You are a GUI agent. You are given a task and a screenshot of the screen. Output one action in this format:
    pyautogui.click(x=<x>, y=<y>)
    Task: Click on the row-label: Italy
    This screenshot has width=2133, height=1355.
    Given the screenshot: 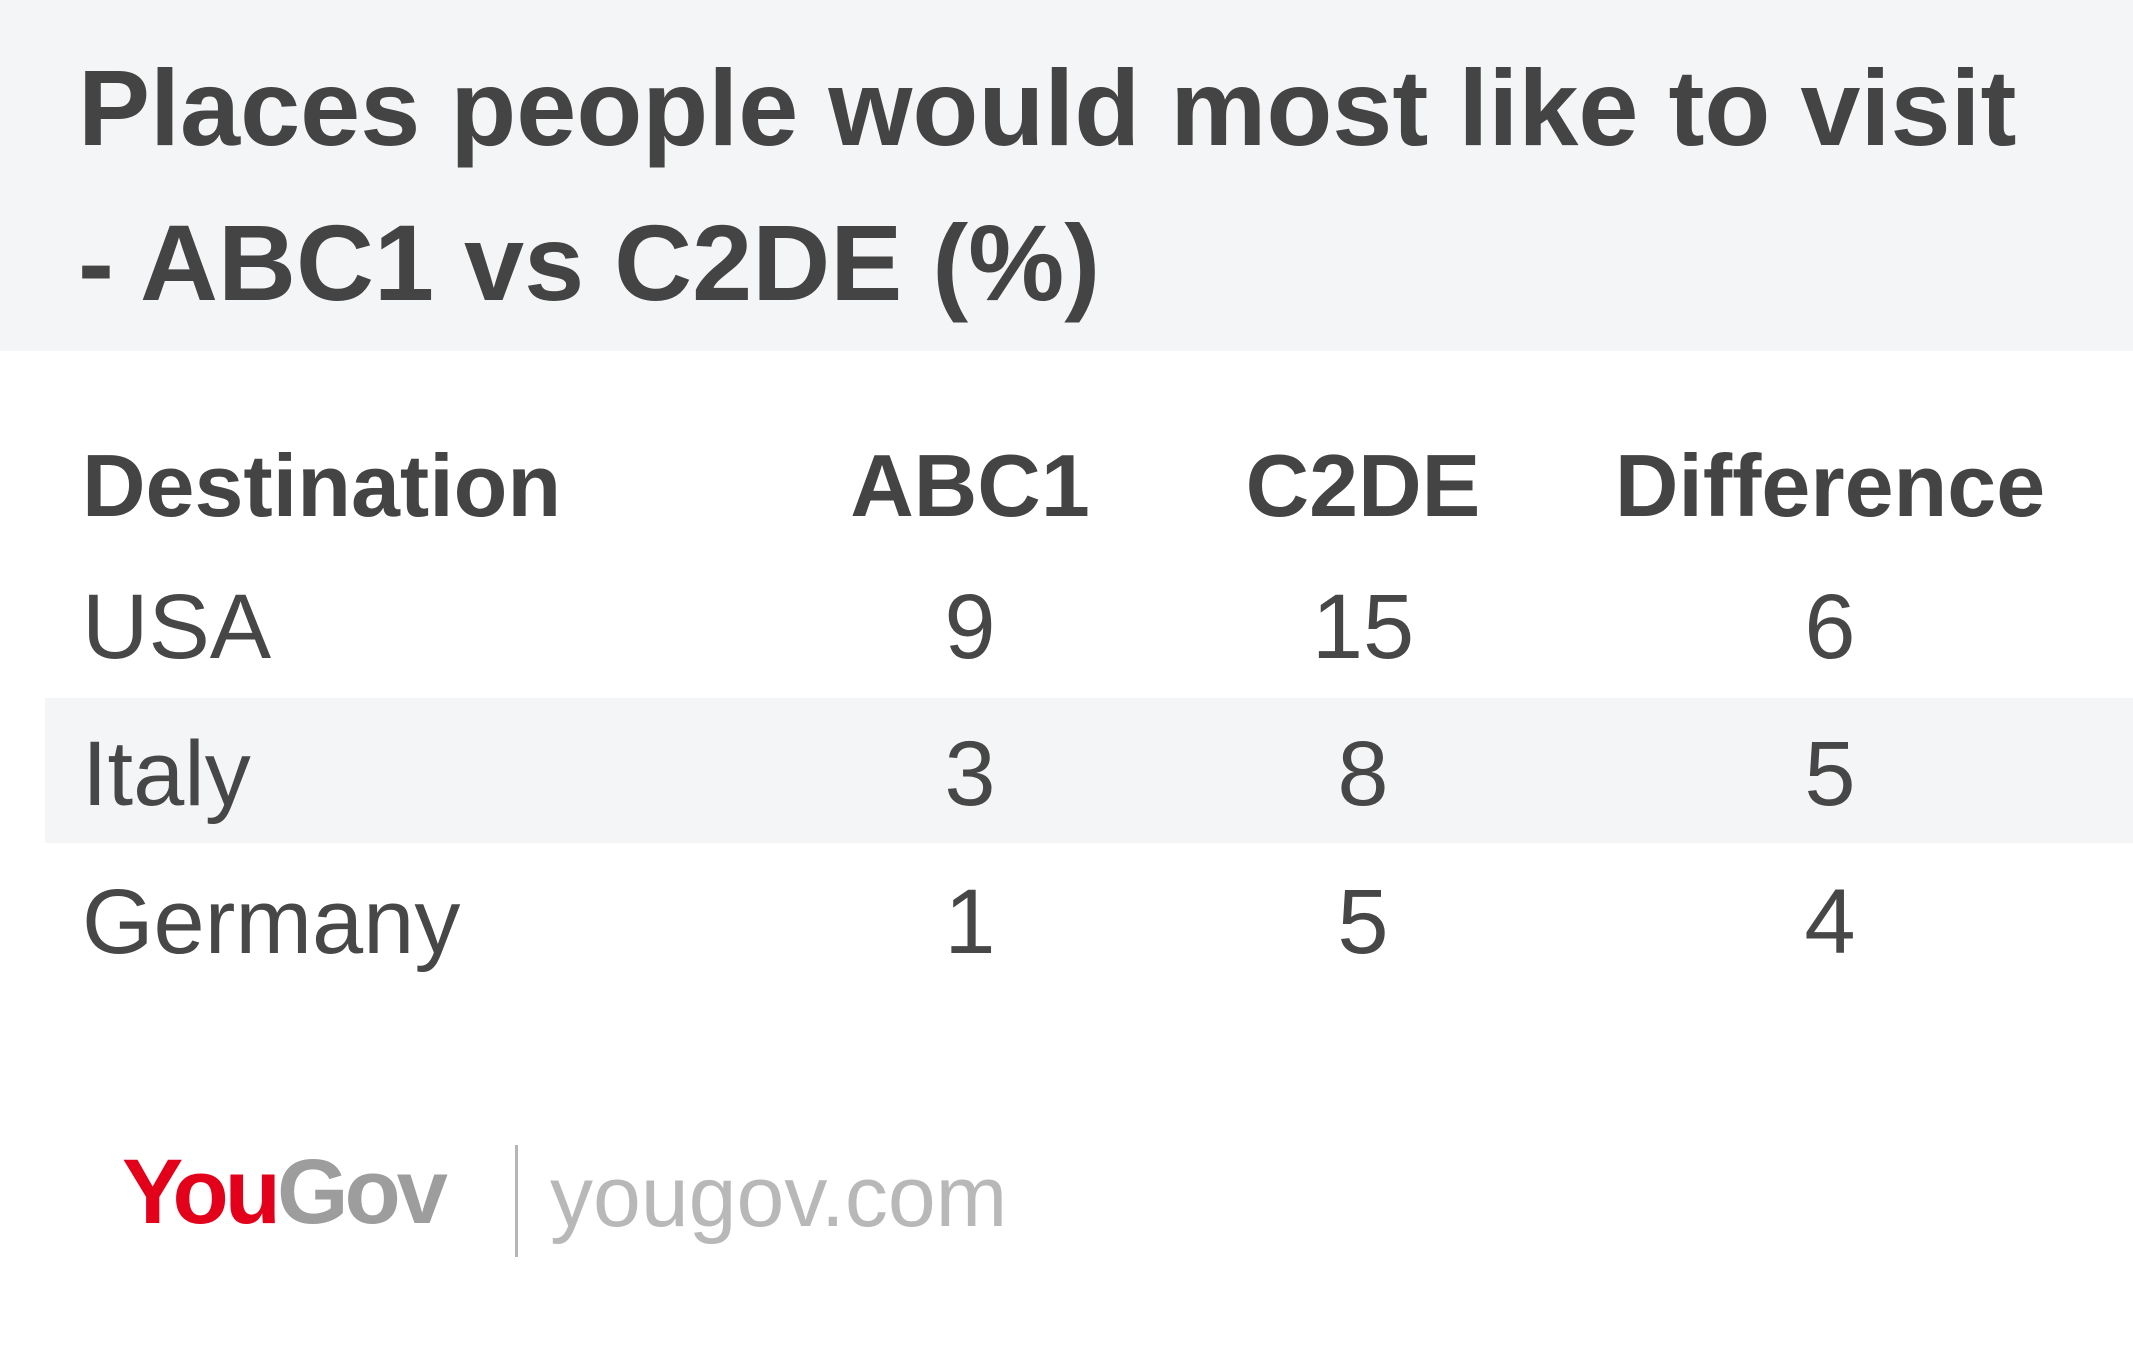 What is the action you would take?
    pyautogui.click(x=166, y=774)
    